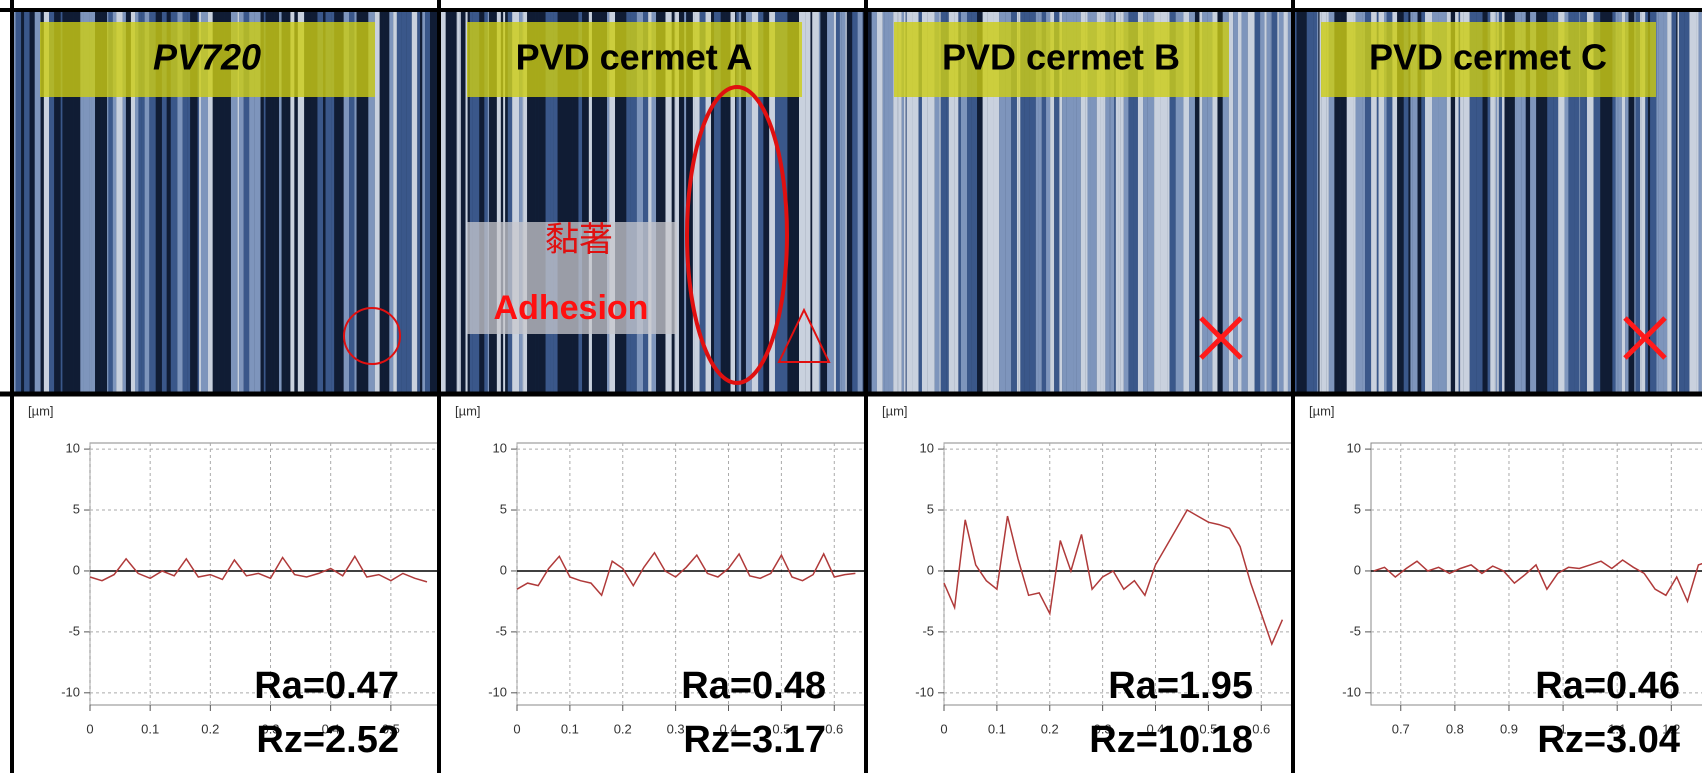 The width and height of the screenshot is (1702, 773). Describe the element at coordinates (1645, 338) in the screenshot. I see `rating-cross` at that location.